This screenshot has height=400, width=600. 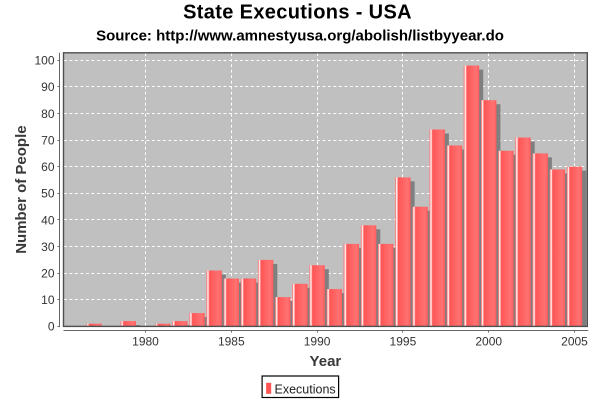 I want to click on svg-text: 60, so click(x=48, y=167).